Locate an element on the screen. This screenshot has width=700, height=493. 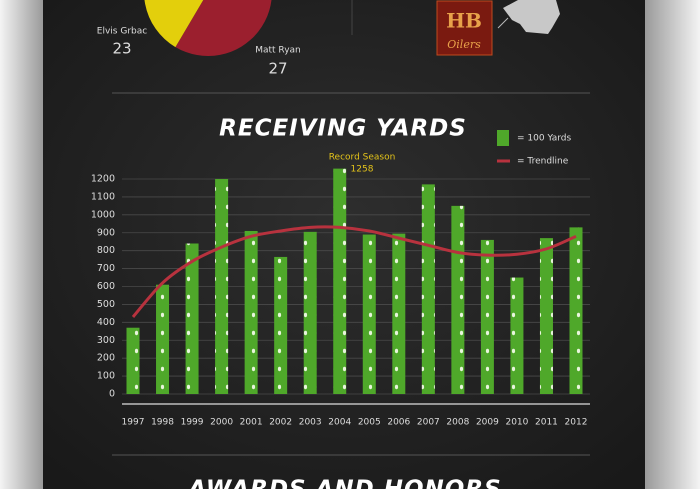
x-tick-label: 2007 is located at coordinates (428, 423).